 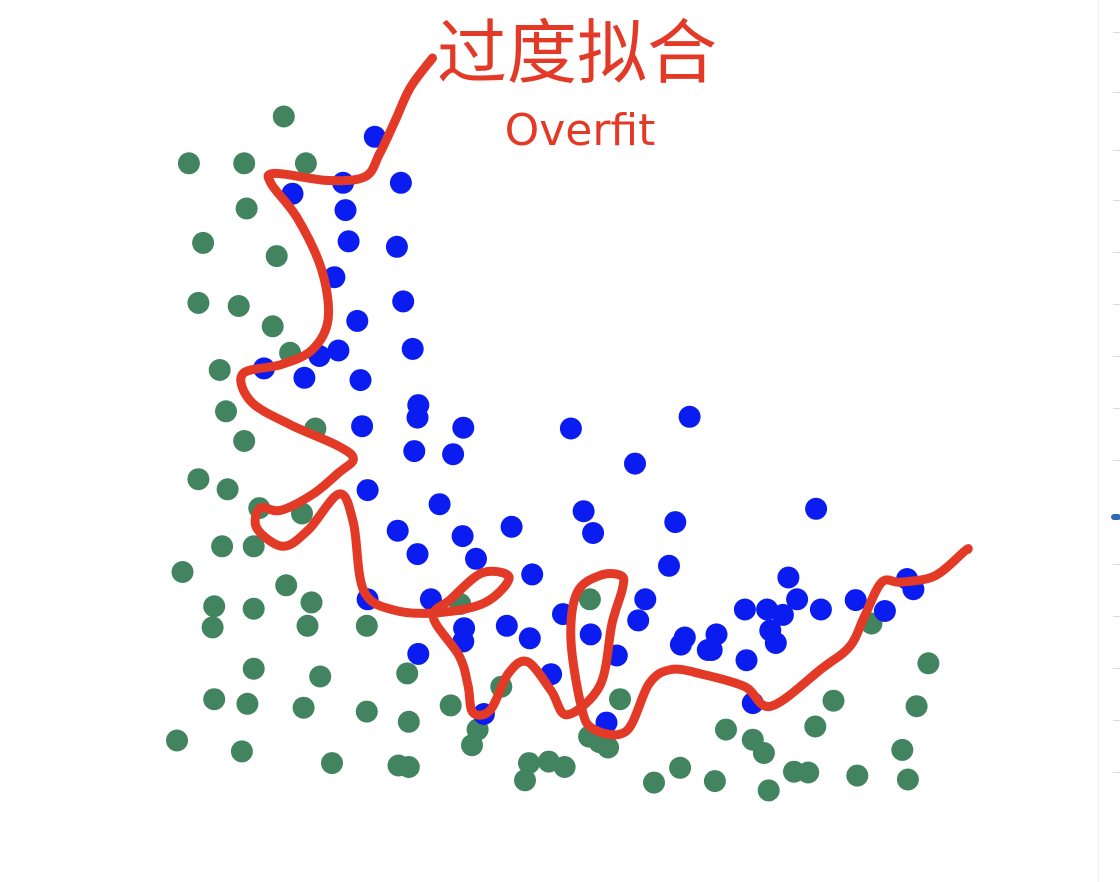 What do you see at coordinates (580, 130) in the screenshot?
I see `chart-subtitle: Overfit` at bounding box center [580, 130].